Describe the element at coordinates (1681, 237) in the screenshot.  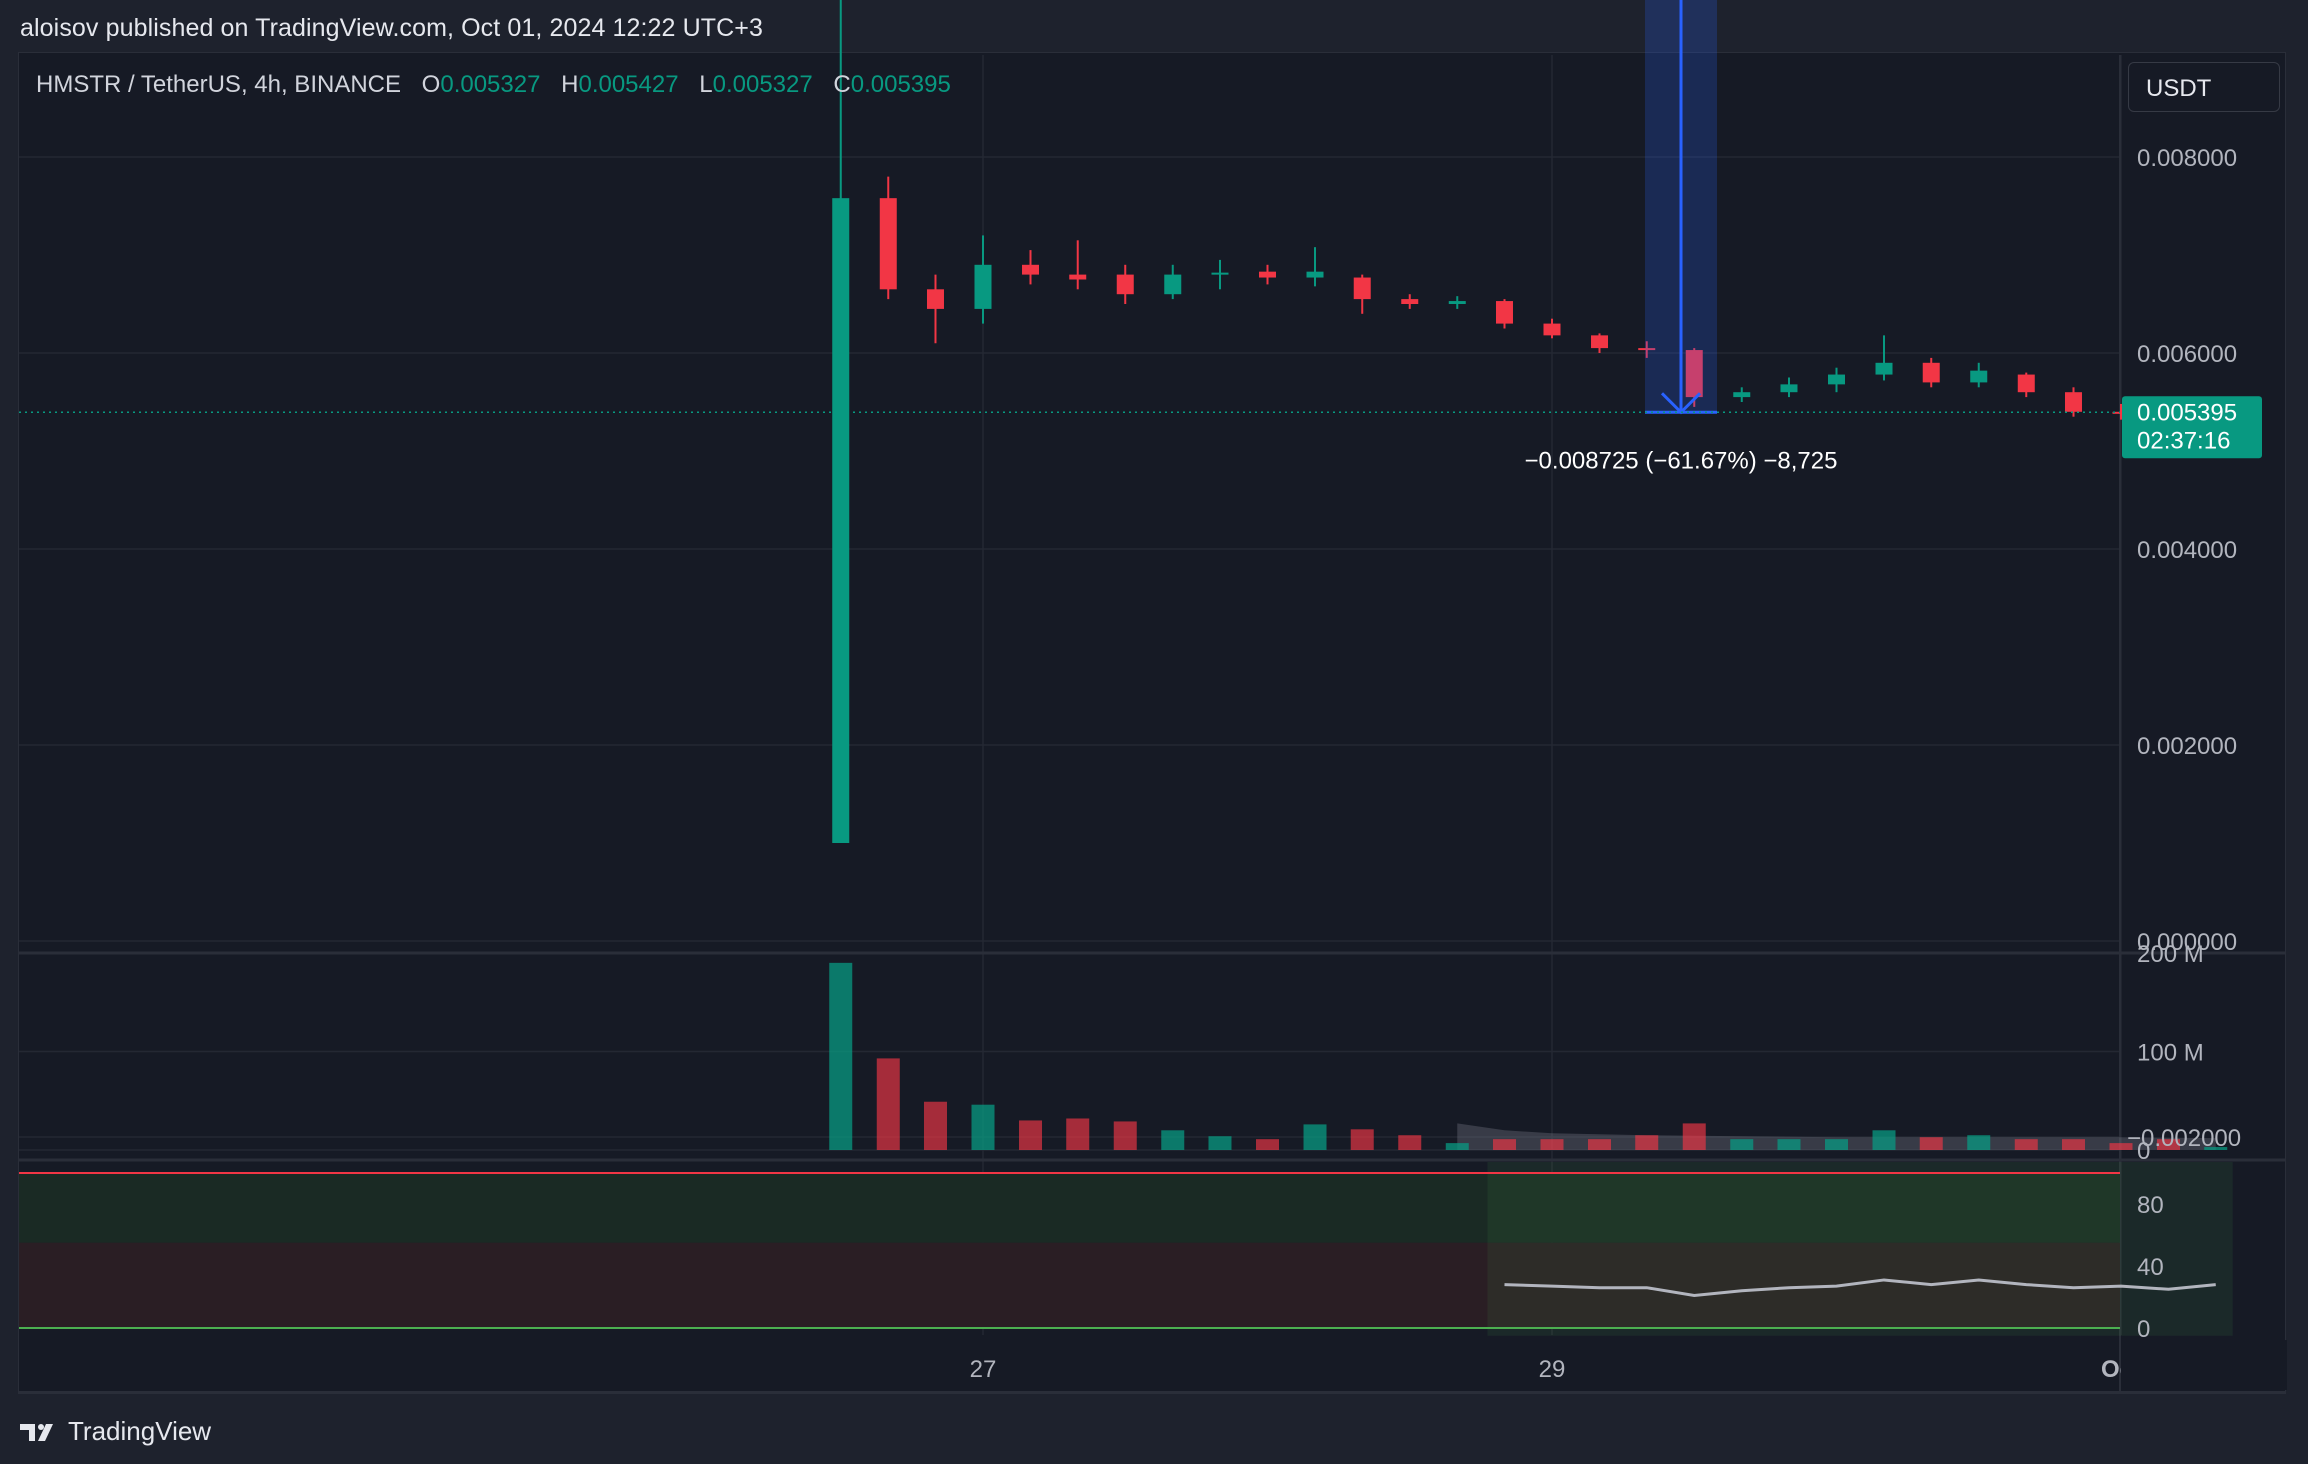
I see `price-range-measure: −0.008725 (−61.67%) −8,725` at that location.